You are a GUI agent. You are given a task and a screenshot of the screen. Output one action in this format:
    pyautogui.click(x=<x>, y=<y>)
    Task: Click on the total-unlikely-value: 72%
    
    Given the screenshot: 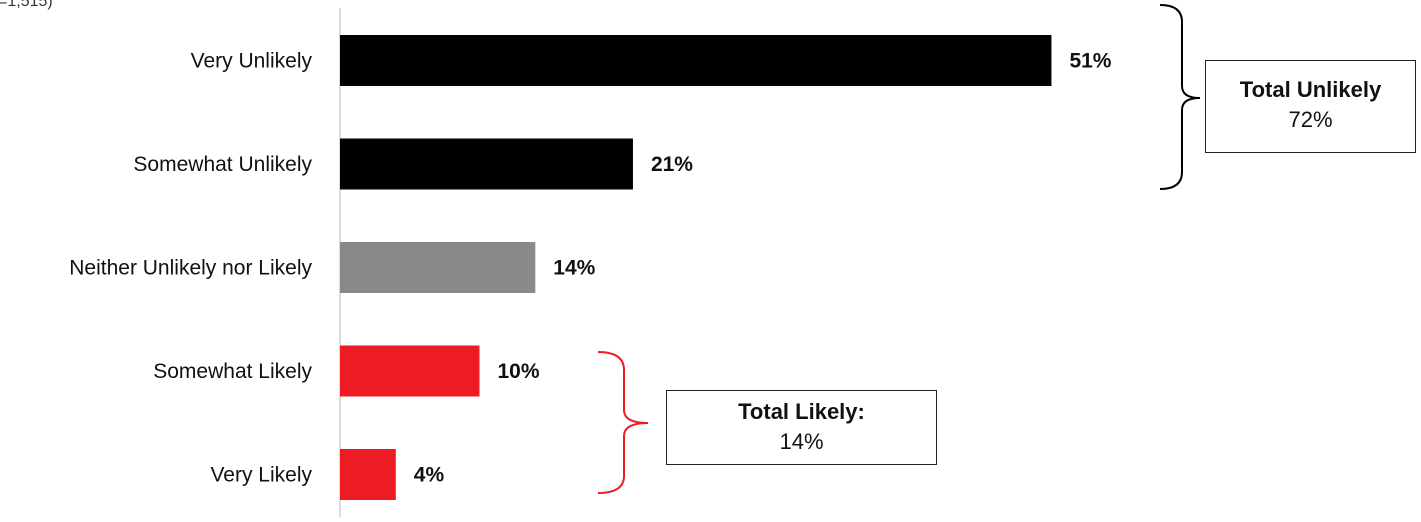 What is the action you would take?
    pyautogui.click(x=1310, y=119)
    